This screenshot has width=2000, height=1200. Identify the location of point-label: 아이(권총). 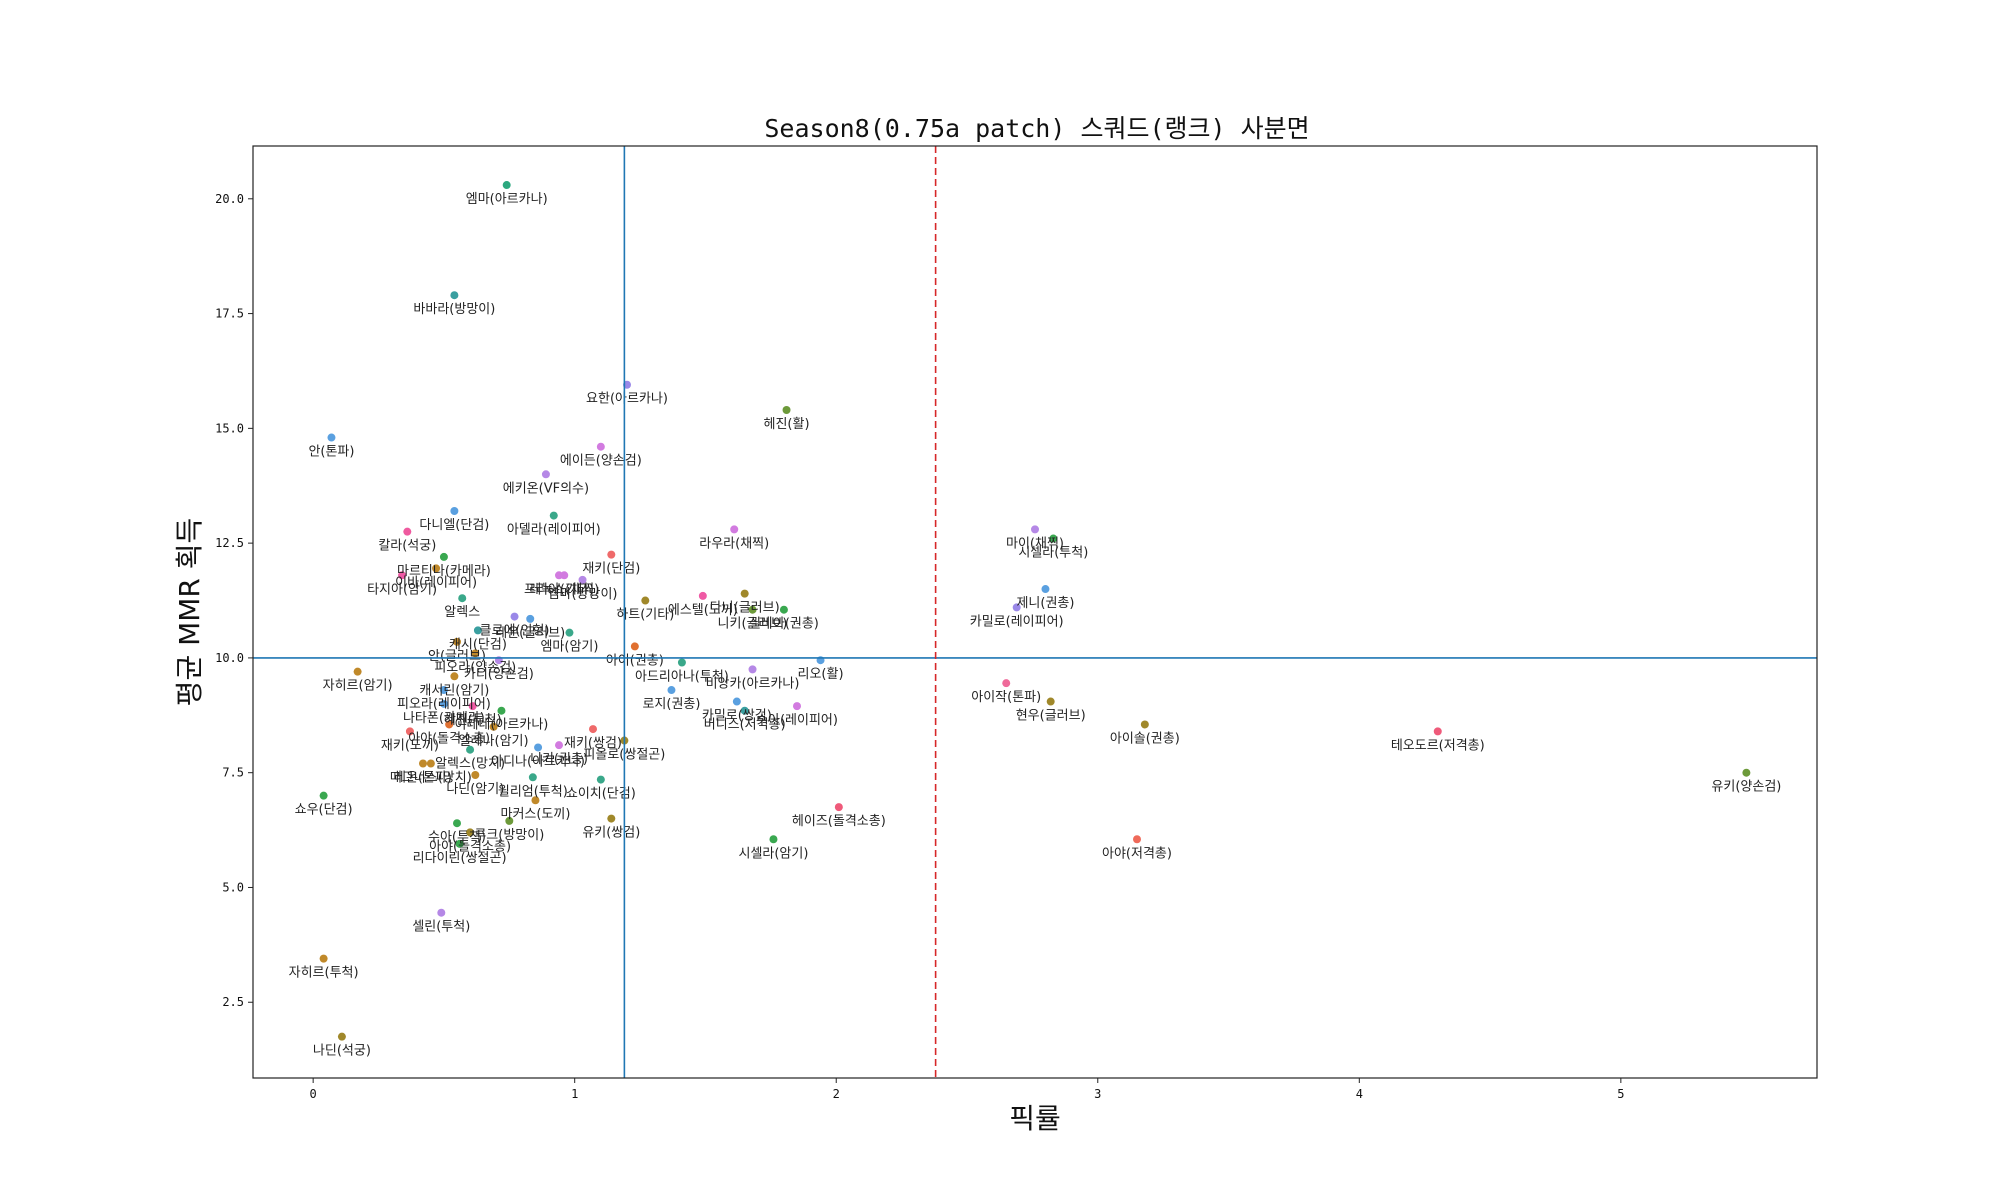
(635, 660).